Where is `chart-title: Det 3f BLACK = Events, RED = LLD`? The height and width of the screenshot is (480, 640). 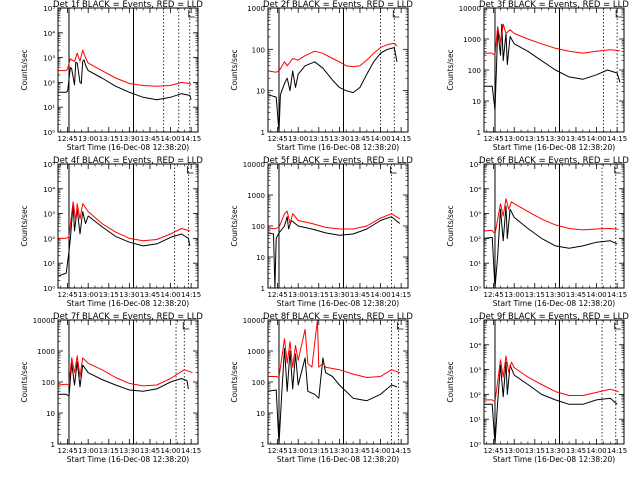
chart-title: Det 3f BLACK = Events, RED = LLD is located at coordinates (554, 5).